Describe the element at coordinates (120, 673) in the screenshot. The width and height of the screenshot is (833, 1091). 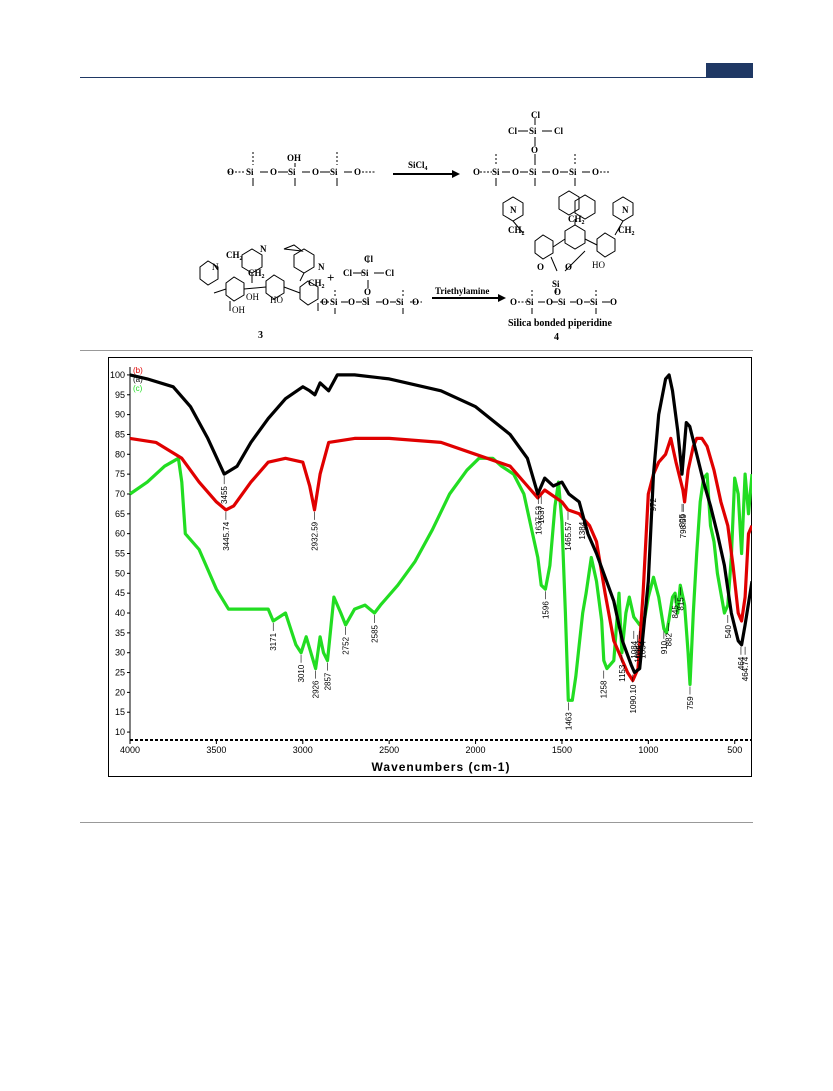
I see `y-tick-label: 25` at that location.